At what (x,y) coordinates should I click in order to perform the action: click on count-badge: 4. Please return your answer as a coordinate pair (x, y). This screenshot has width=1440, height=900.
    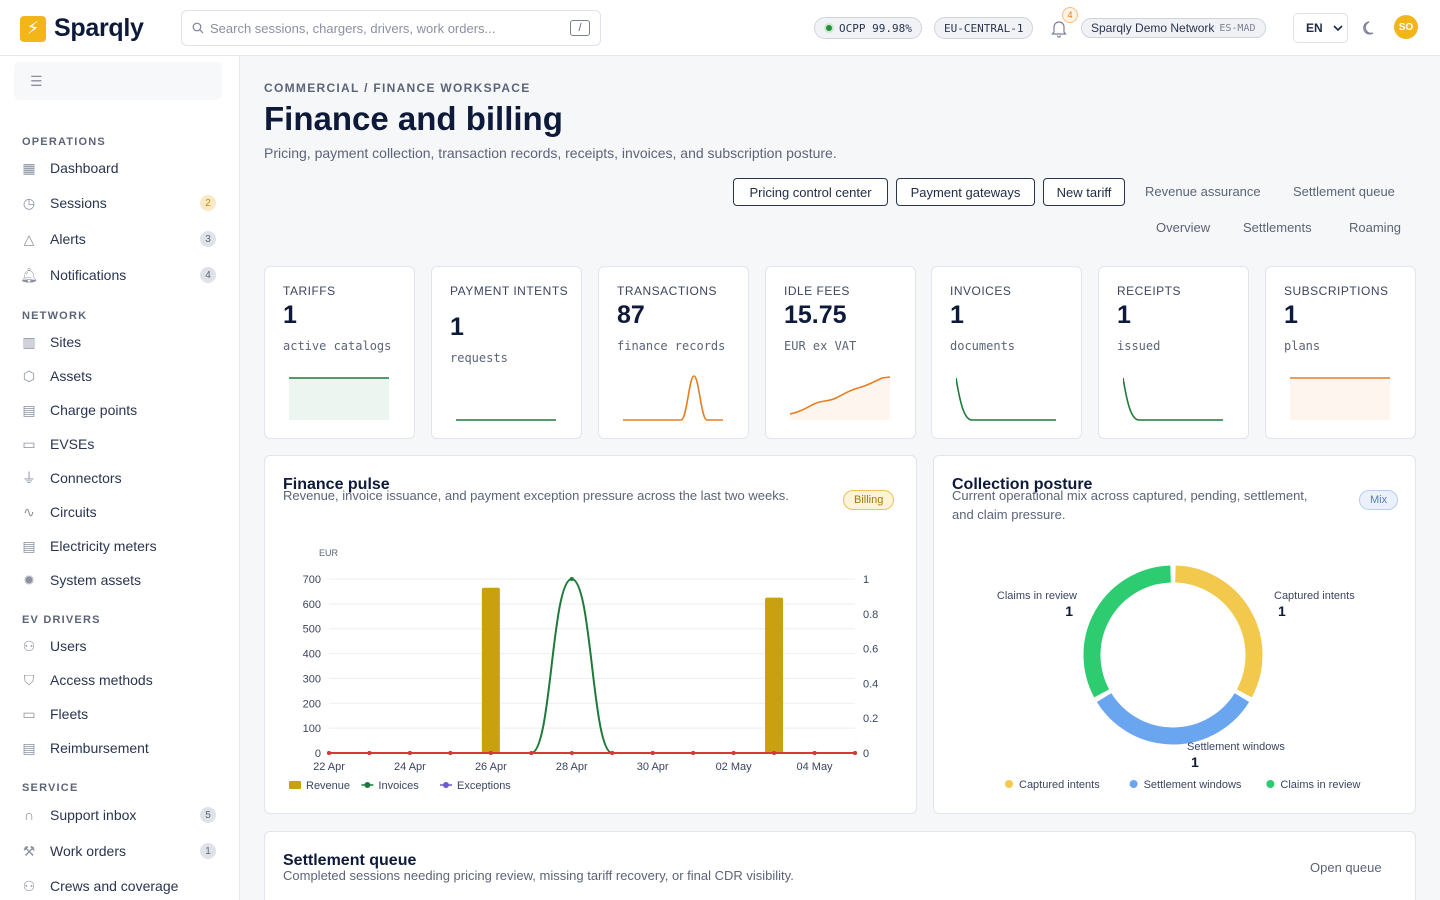
    Looking at the image, I should click on (208, 275).